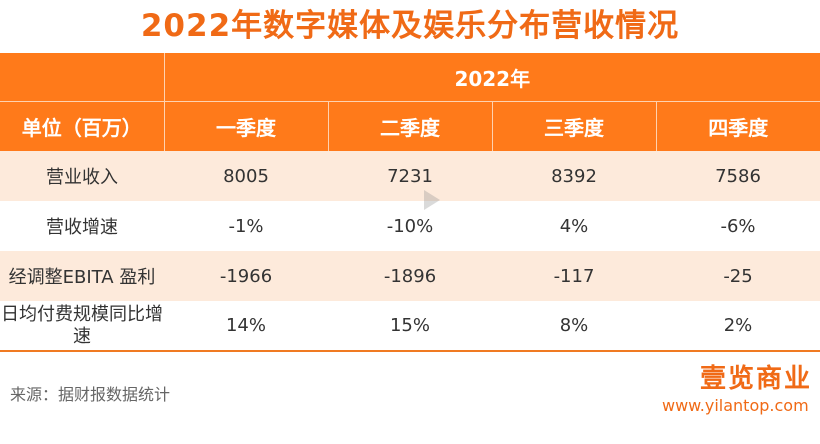  I want to click on table-row: 日均付费规模同比增速 14% 15% 8% 2%, so click(410, 326).